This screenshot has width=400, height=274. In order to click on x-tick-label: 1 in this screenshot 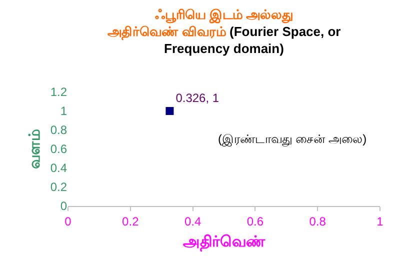, I will do `click(380, 221)`.